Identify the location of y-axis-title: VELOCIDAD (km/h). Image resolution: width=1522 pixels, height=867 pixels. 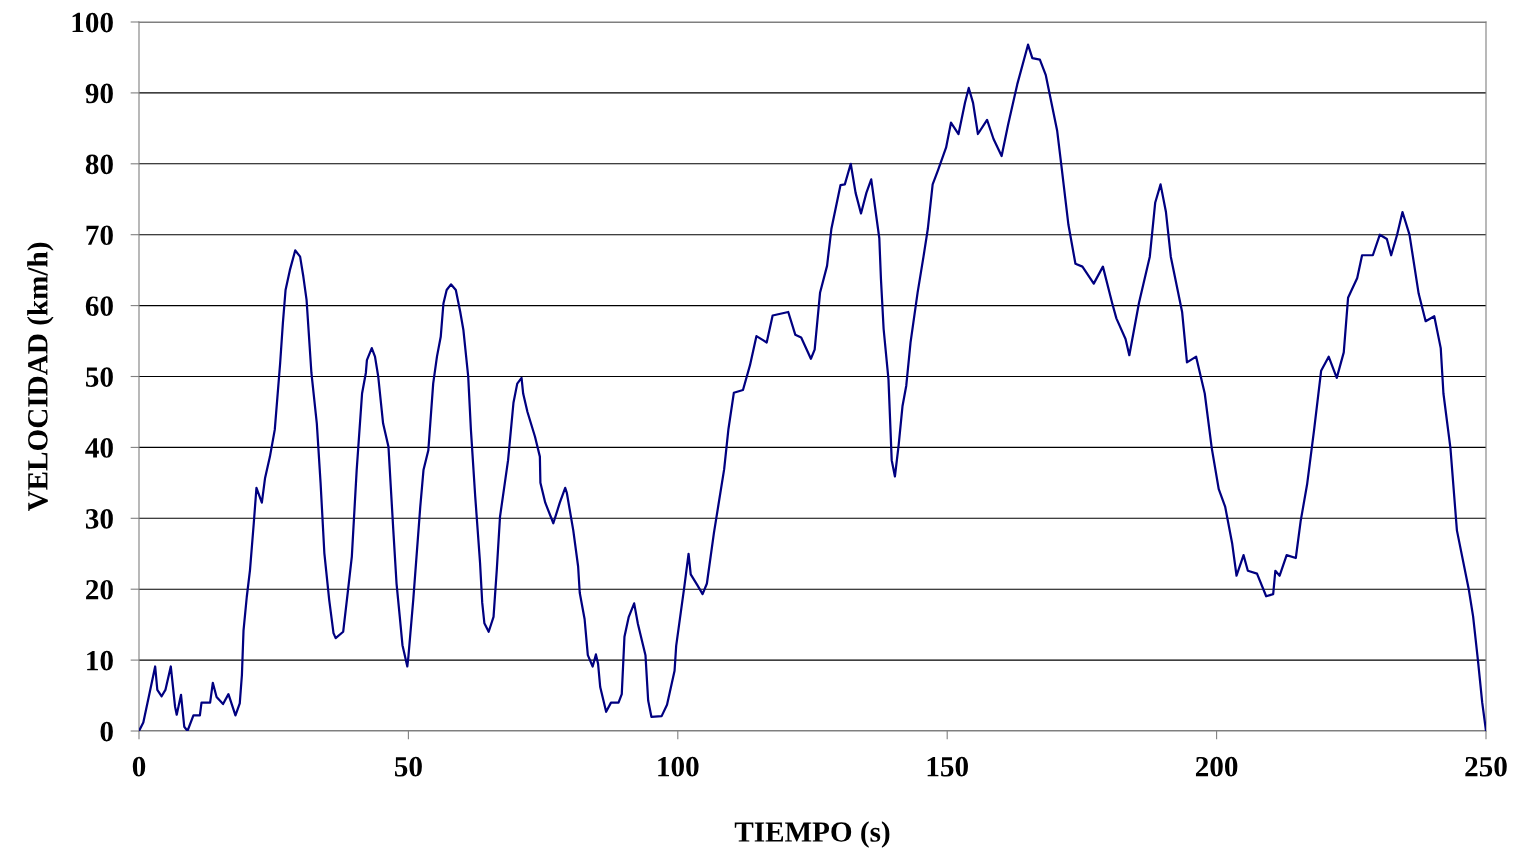
(40, 377).